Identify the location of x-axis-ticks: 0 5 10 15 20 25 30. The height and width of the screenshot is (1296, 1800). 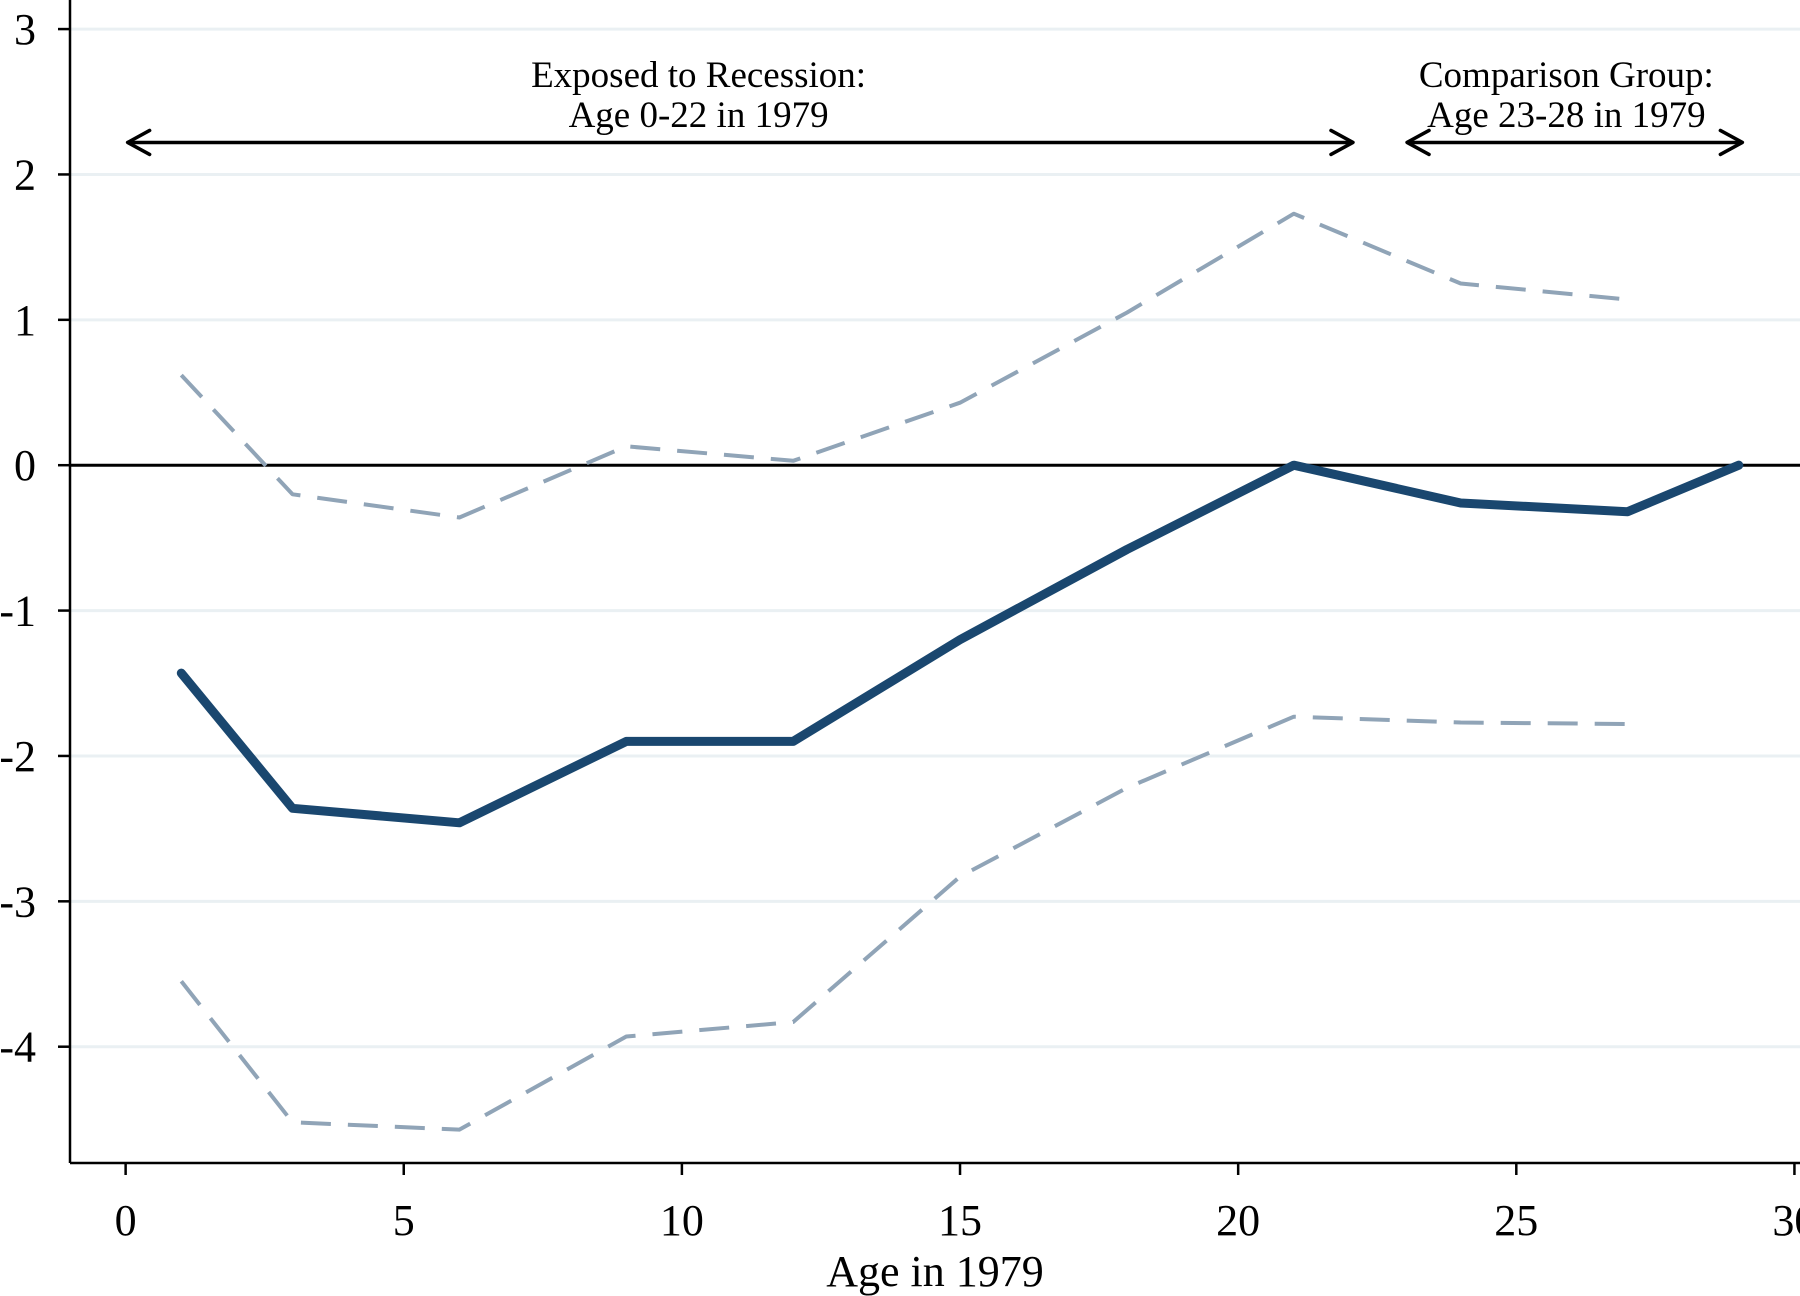
(957, 1204).